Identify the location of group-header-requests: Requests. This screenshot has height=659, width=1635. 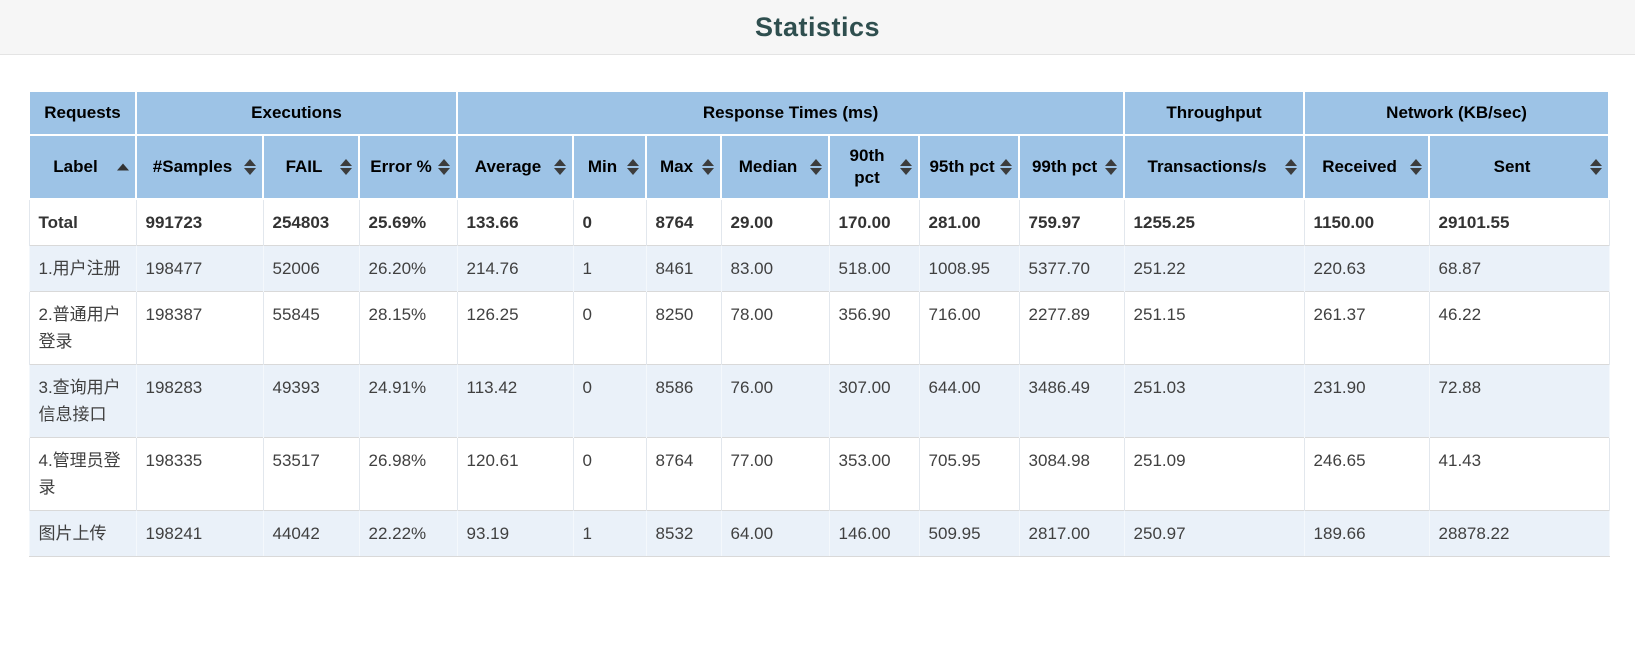
(82, 113).